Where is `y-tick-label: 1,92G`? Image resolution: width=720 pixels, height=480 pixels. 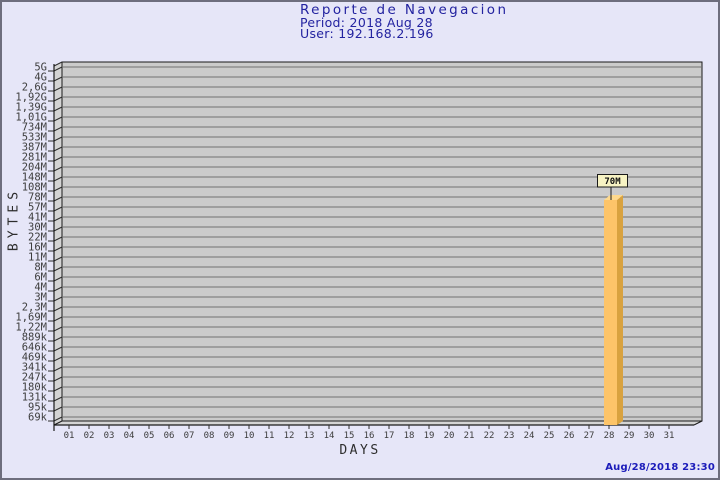 y-tick-label: 1,92G is located at coordinates (31, 98).